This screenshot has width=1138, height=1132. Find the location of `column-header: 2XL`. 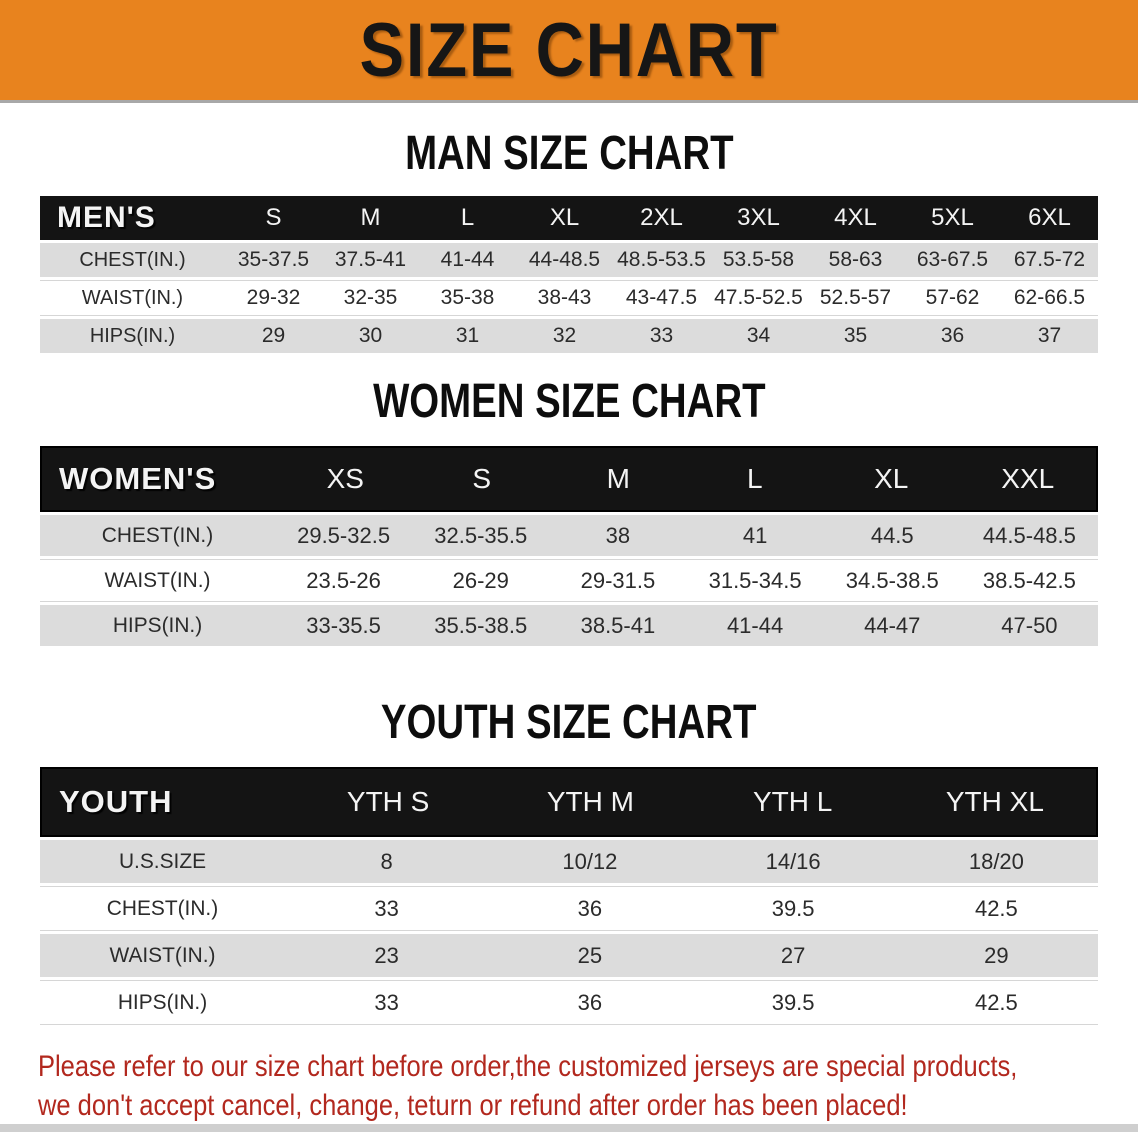

column-header: 2XL is located at coordinates (661, 217).